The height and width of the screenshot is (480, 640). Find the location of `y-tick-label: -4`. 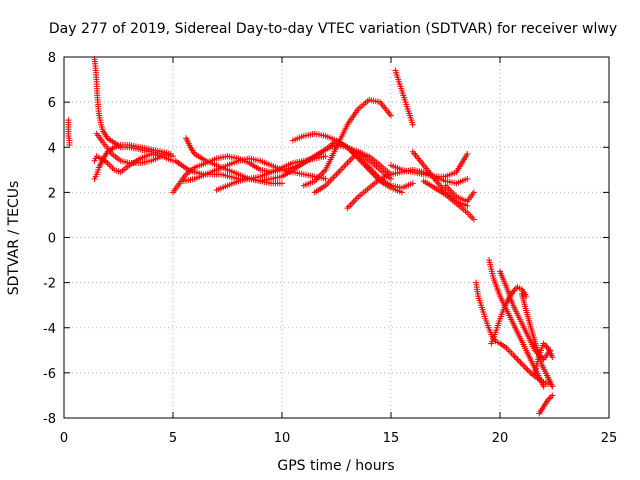

y-tick-label: -4 is located at coordinates (49, 329).